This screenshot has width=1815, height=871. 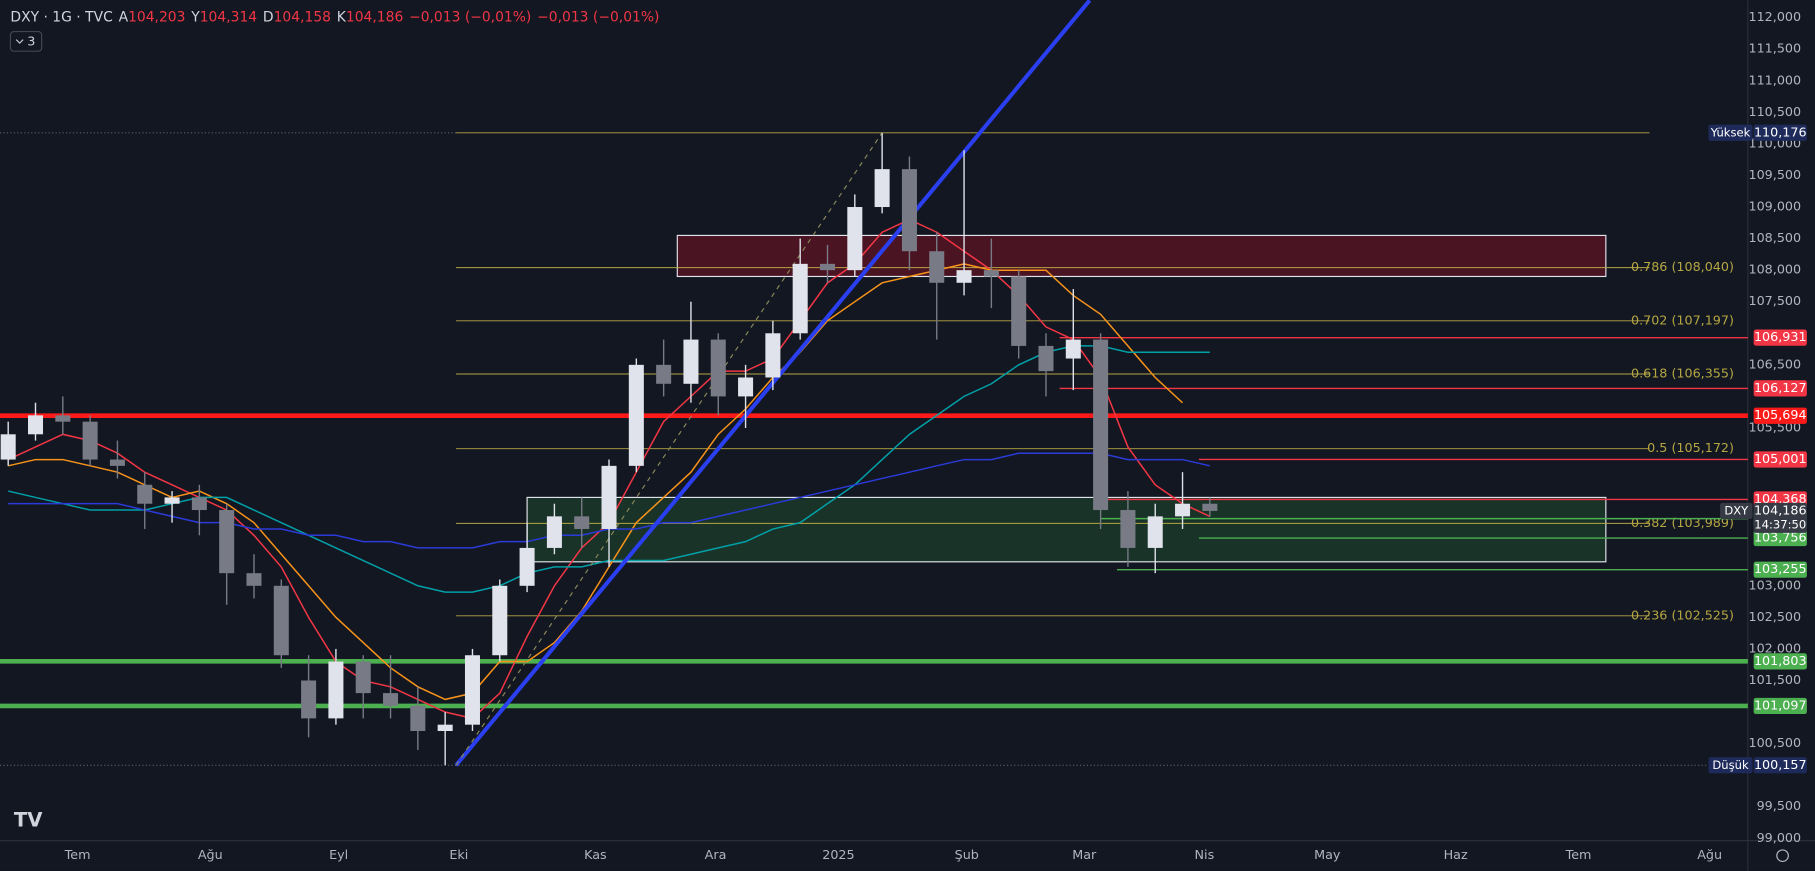 I want to click on x-tick-label: Tem, so click(x=1578, y=855).